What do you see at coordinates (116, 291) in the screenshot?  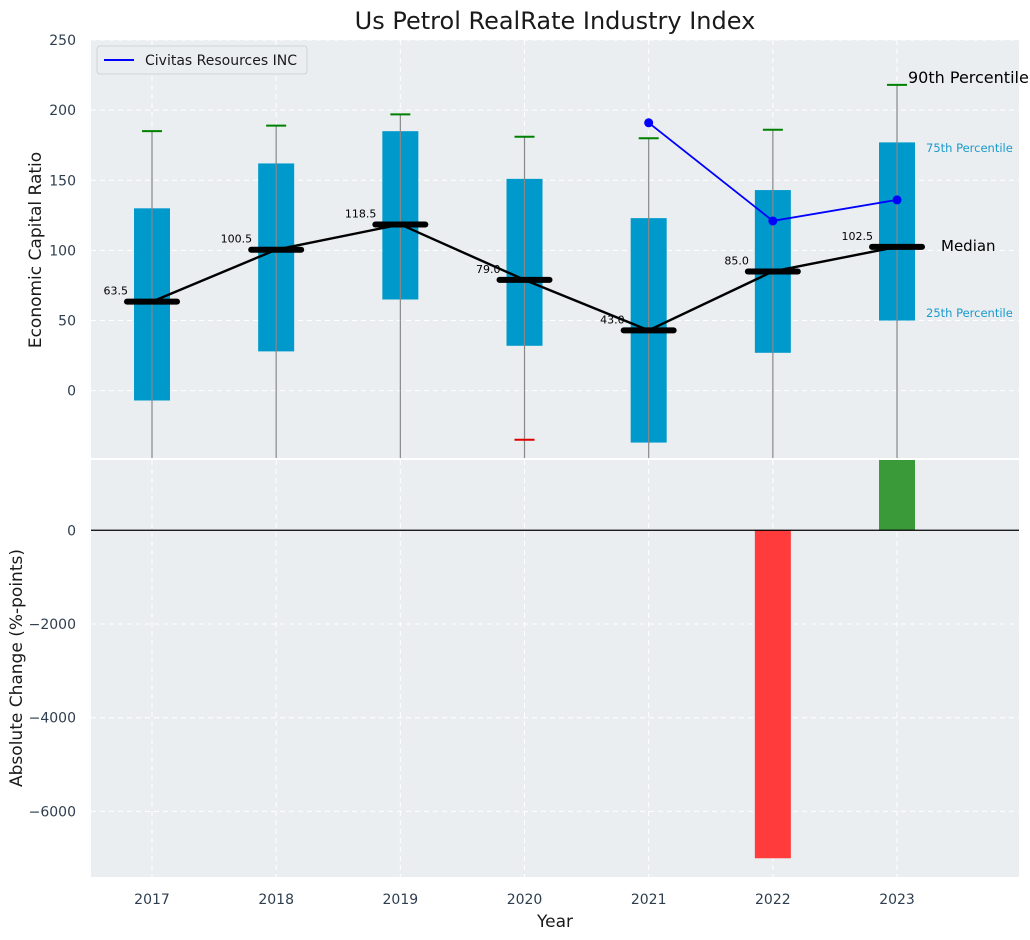 I see `median-label-2017: 63.5` at bounding box center [116, 291].